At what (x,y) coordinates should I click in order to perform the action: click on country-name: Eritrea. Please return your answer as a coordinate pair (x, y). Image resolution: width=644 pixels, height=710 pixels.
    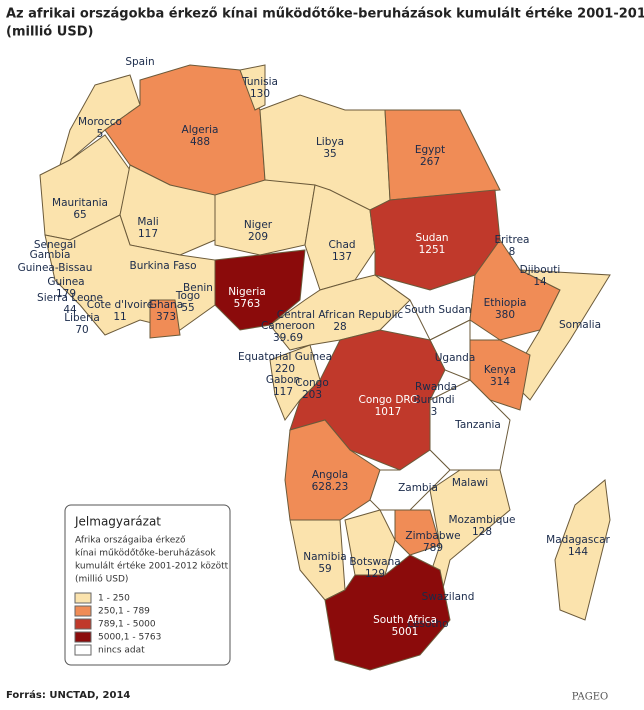
    Looking at the image, I should click on (512, 240).